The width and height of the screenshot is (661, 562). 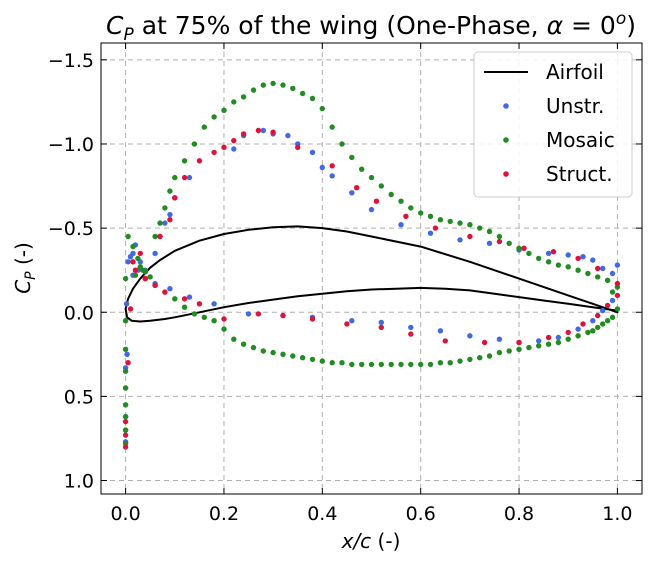 What do you see at coordinates (25, 268) in the screenshot?
I see `y-axis-title: CP (-)` at bounding box center [25, 268].